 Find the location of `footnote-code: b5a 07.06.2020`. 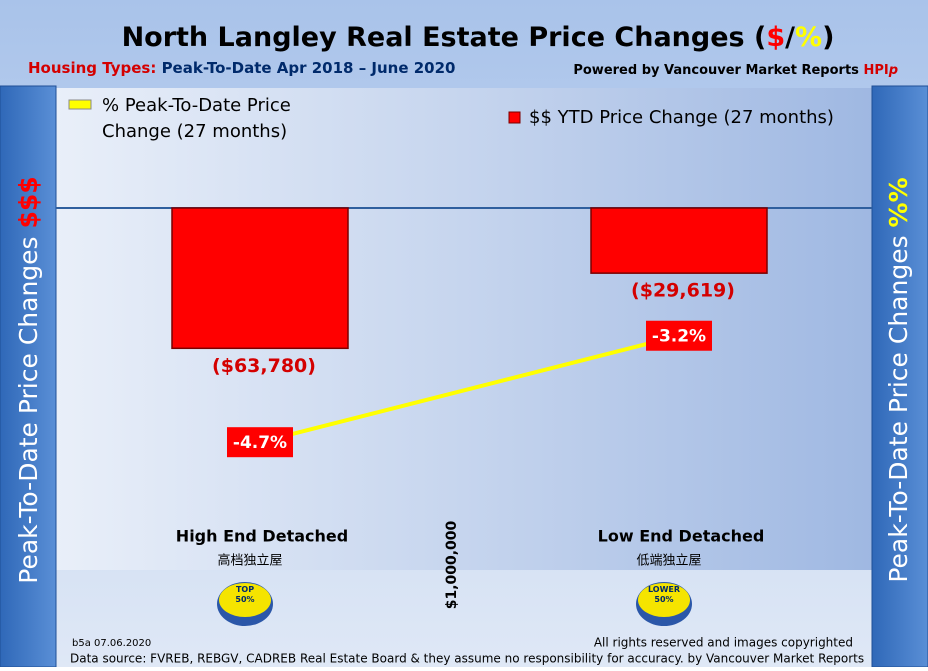

footnote-code: b5a 07.06.2020 is located at coordinates (111, 643).